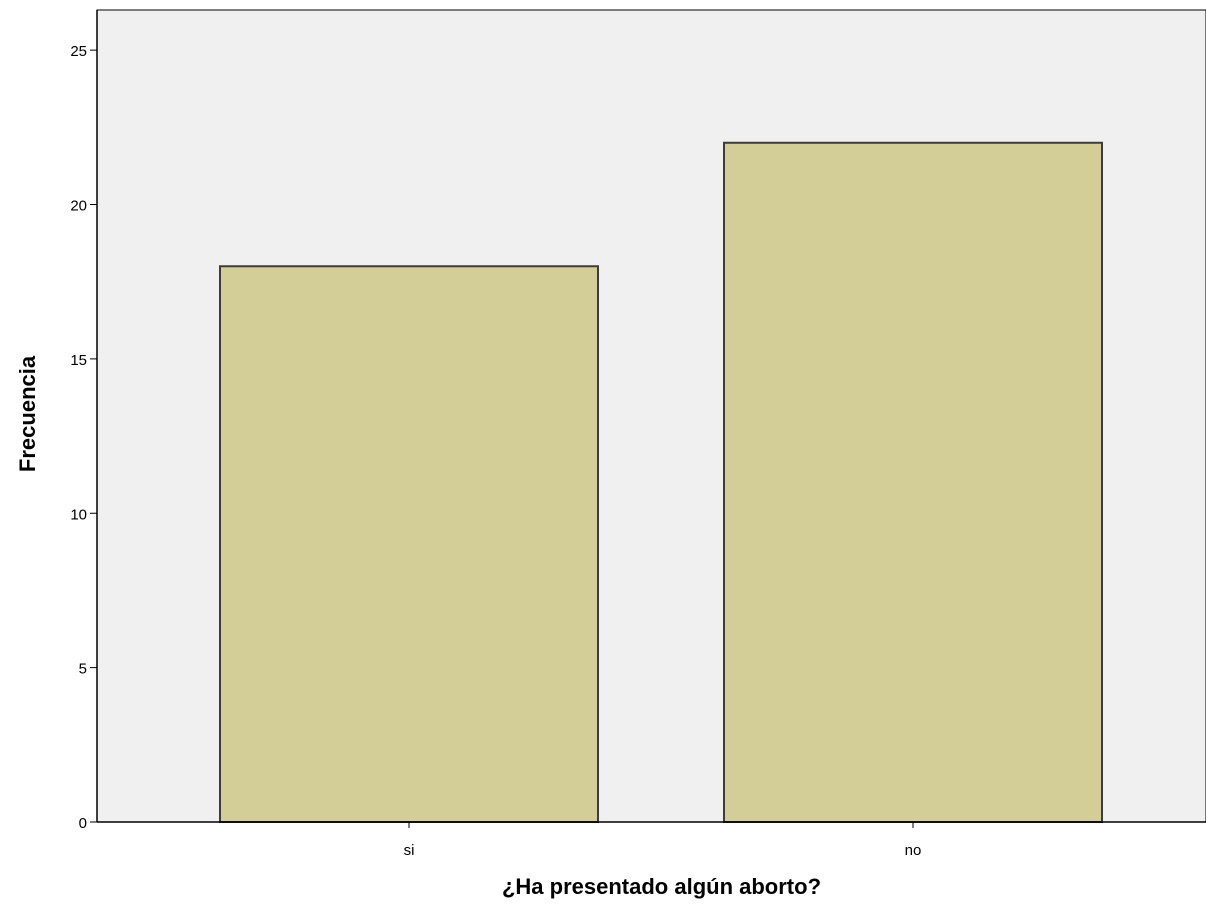 The image size is (1206, 911). What do you see at coordinates (83, 823) in the screenshot?
I see `y-tick-label: 0` at bounding box center [83, 823].